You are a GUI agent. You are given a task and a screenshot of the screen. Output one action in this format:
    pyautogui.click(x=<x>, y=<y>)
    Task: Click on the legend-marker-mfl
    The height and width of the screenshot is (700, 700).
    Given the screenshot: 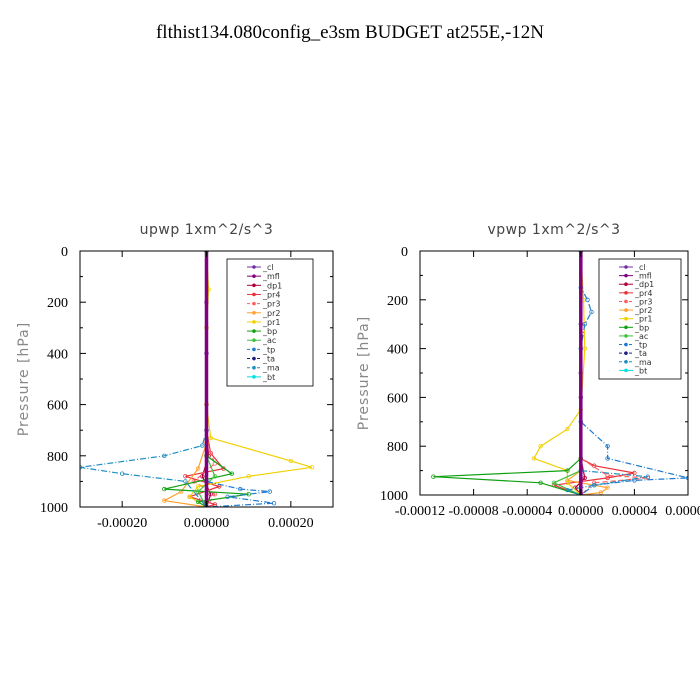 What is the action you would take?
    pyautogui.click(x=254, y=276)
    